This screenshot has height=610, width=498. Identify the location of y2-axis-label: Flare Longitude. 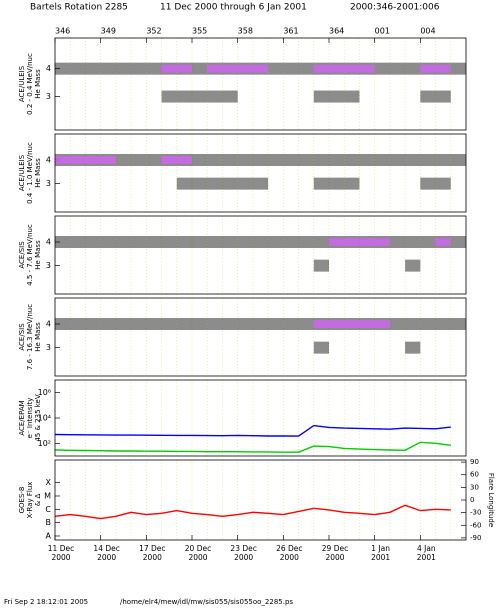
(491, 500).